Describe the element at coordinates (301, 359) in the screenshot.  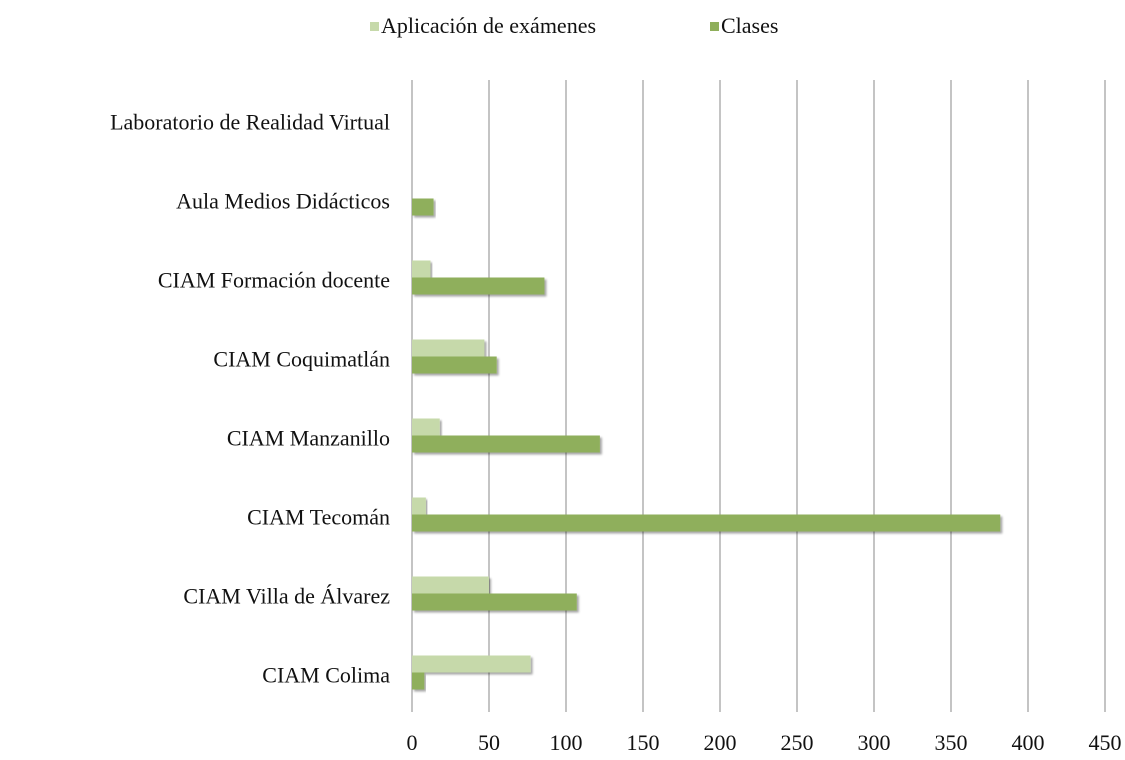
I see `y-tick-label: CIAM Coquimatlán` at that location.